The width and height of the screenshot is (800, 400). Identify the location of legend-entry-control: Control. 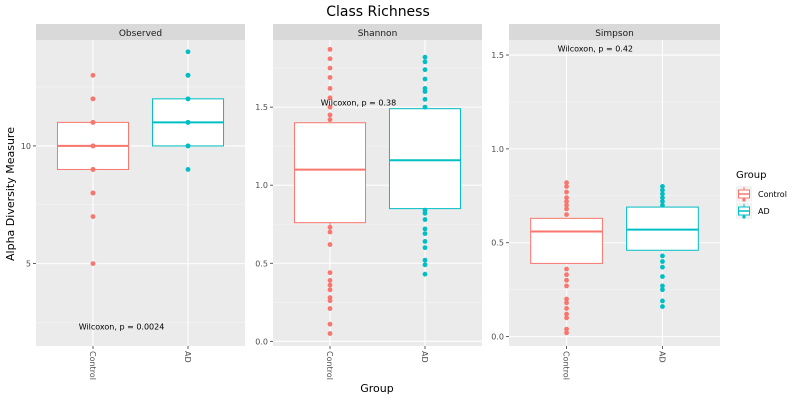
(761, 194).